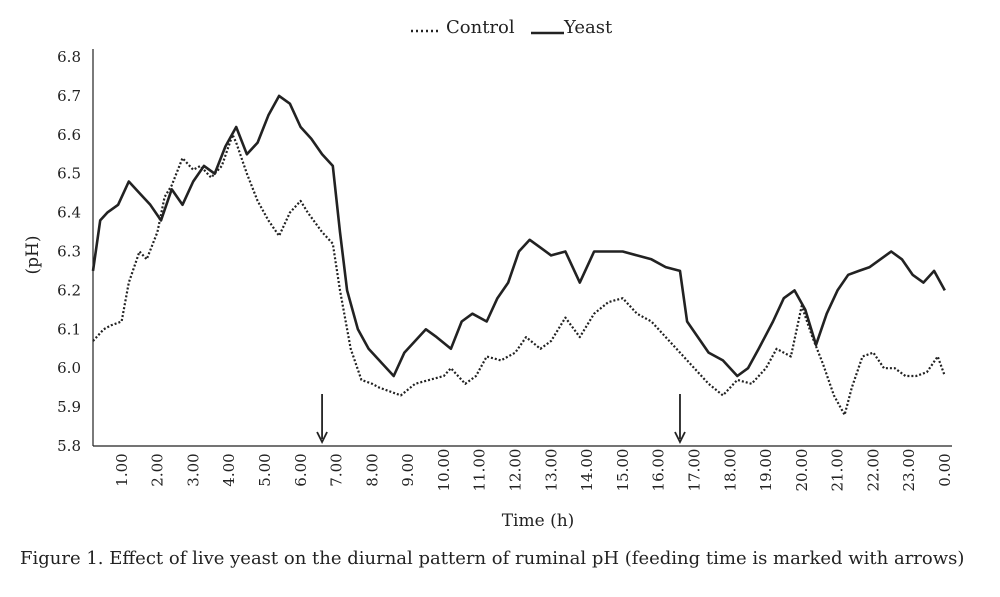  Describe the element at coordinates (122, 469) in the screenshot. I see `x-tick-label: 1.00` at that location.